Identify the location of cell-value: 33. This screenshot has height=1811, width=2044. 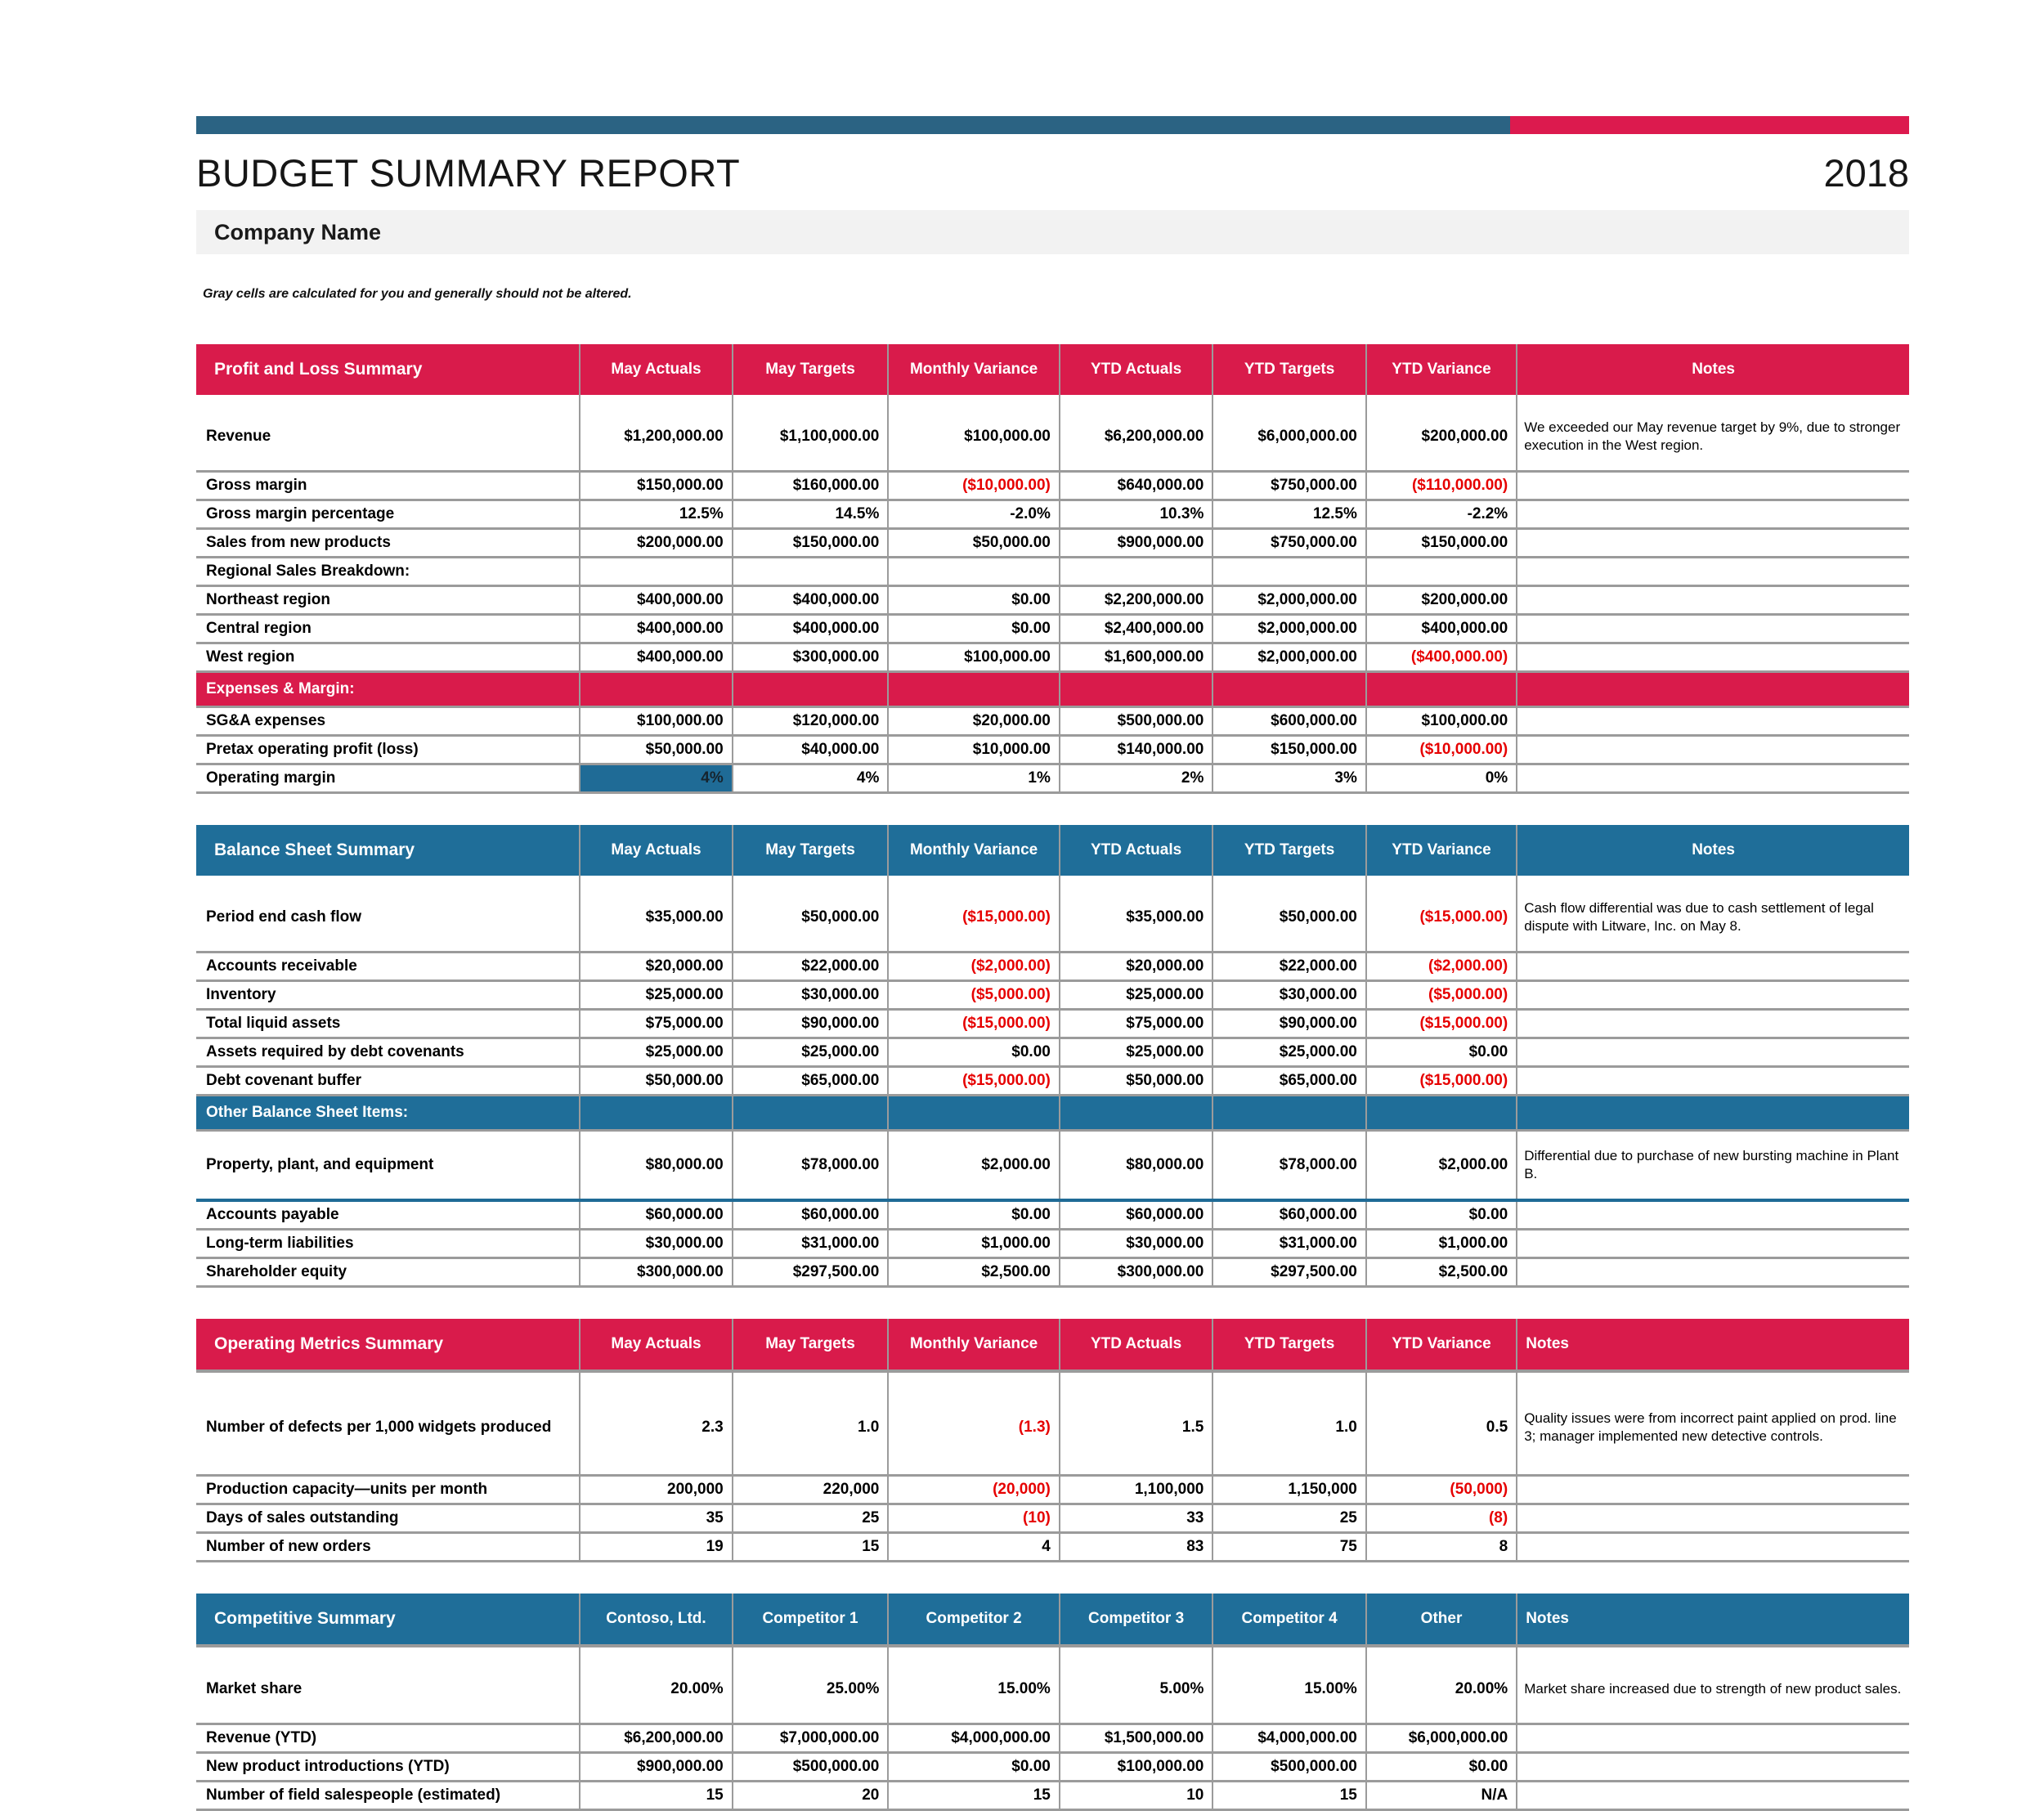
(1135, 1519).